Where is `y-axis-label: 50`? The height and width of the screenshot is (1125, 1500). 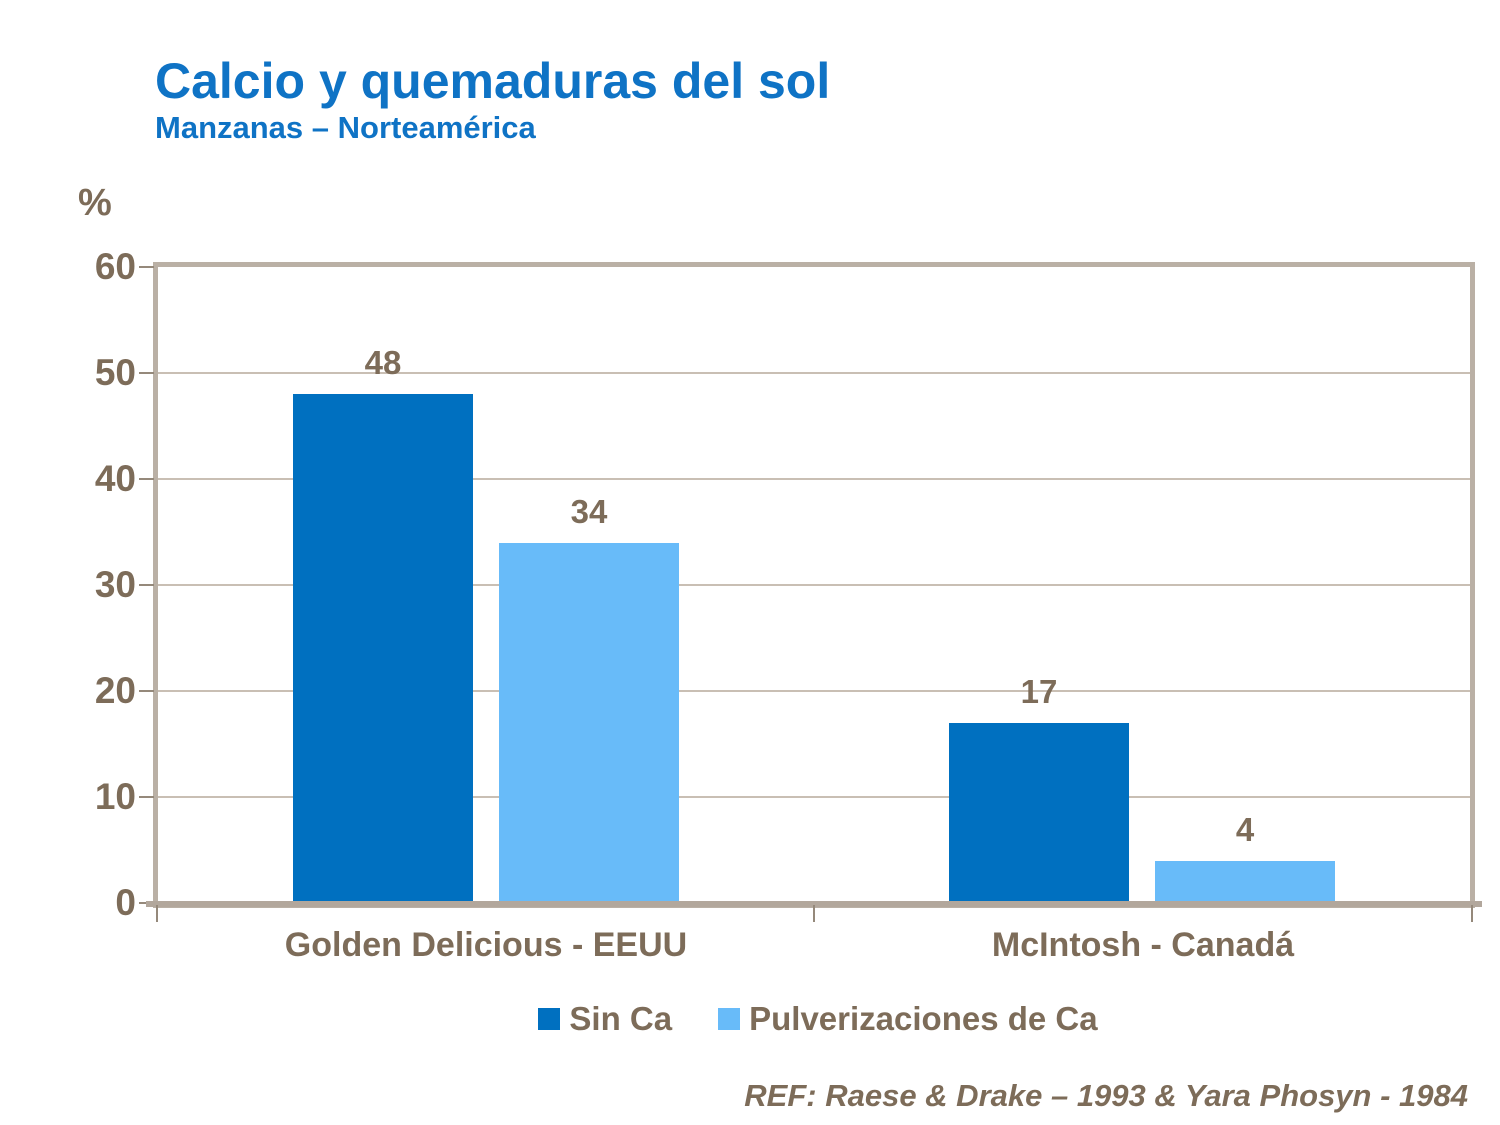
y-axis-label: 50 is located at coordinates (115, 372).